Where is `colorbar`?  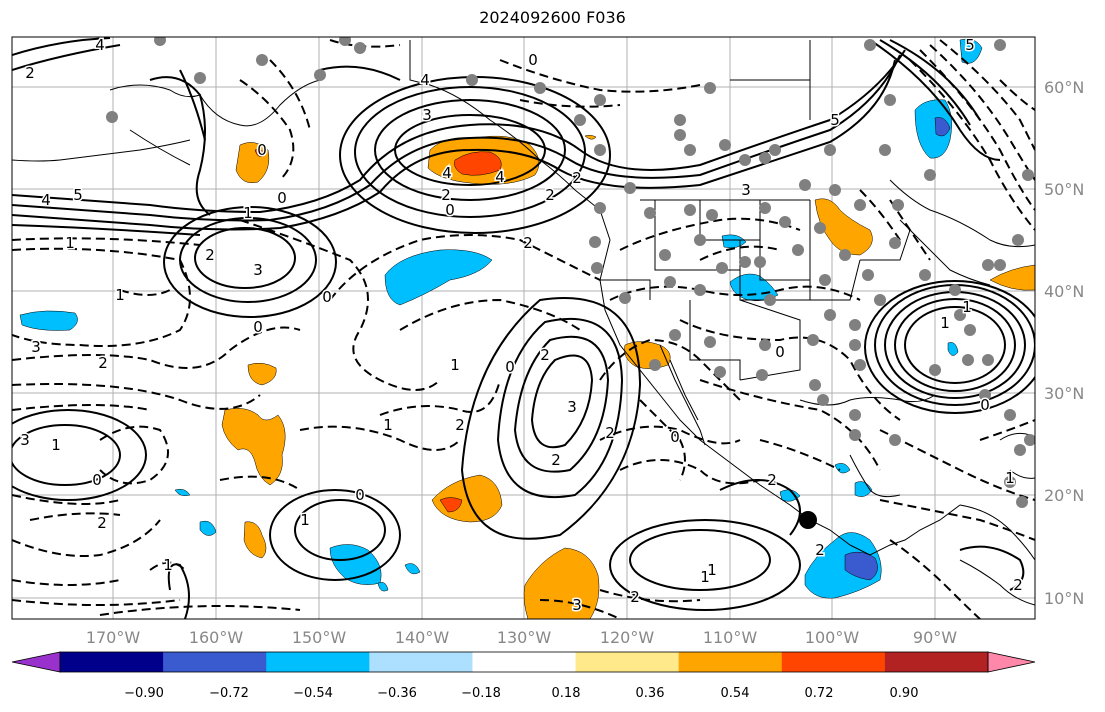 colorbar is located at coordinates (523, 662).